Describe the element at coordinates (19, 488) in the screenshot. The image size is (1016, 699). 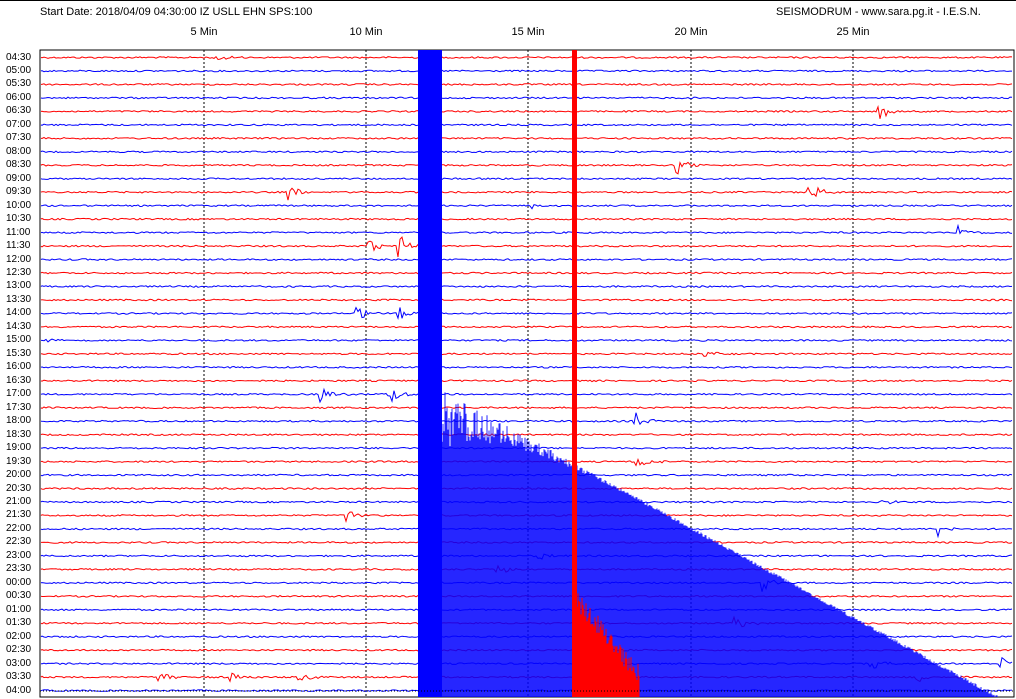
I see `time-label: 20:30` at that location.